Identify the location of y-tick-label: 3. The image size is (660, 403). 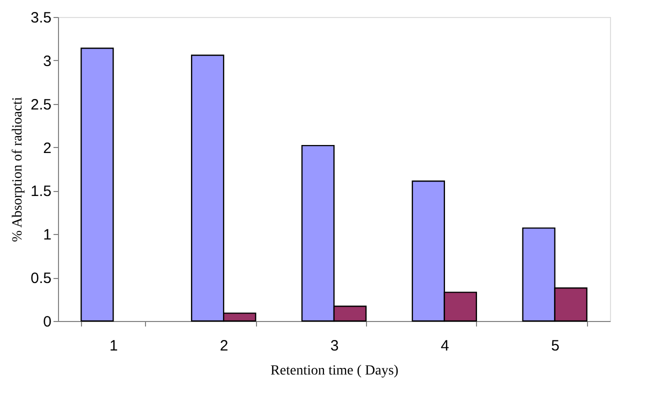
(47, 61).